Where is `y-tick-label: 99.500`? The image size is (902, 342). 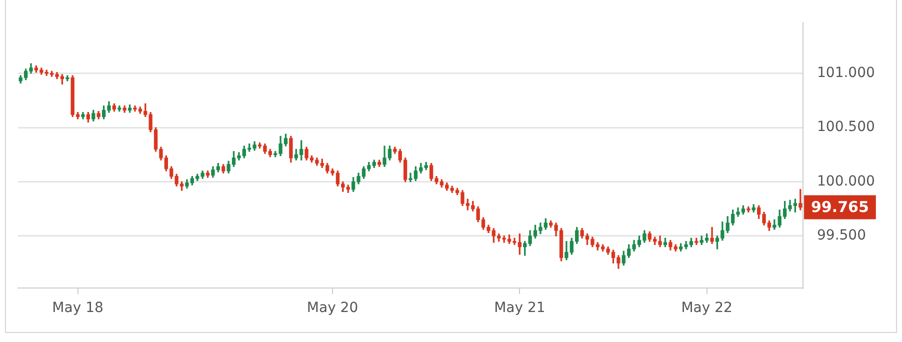
y-tick-label: 99.500 is located at coordinates (841, 236).